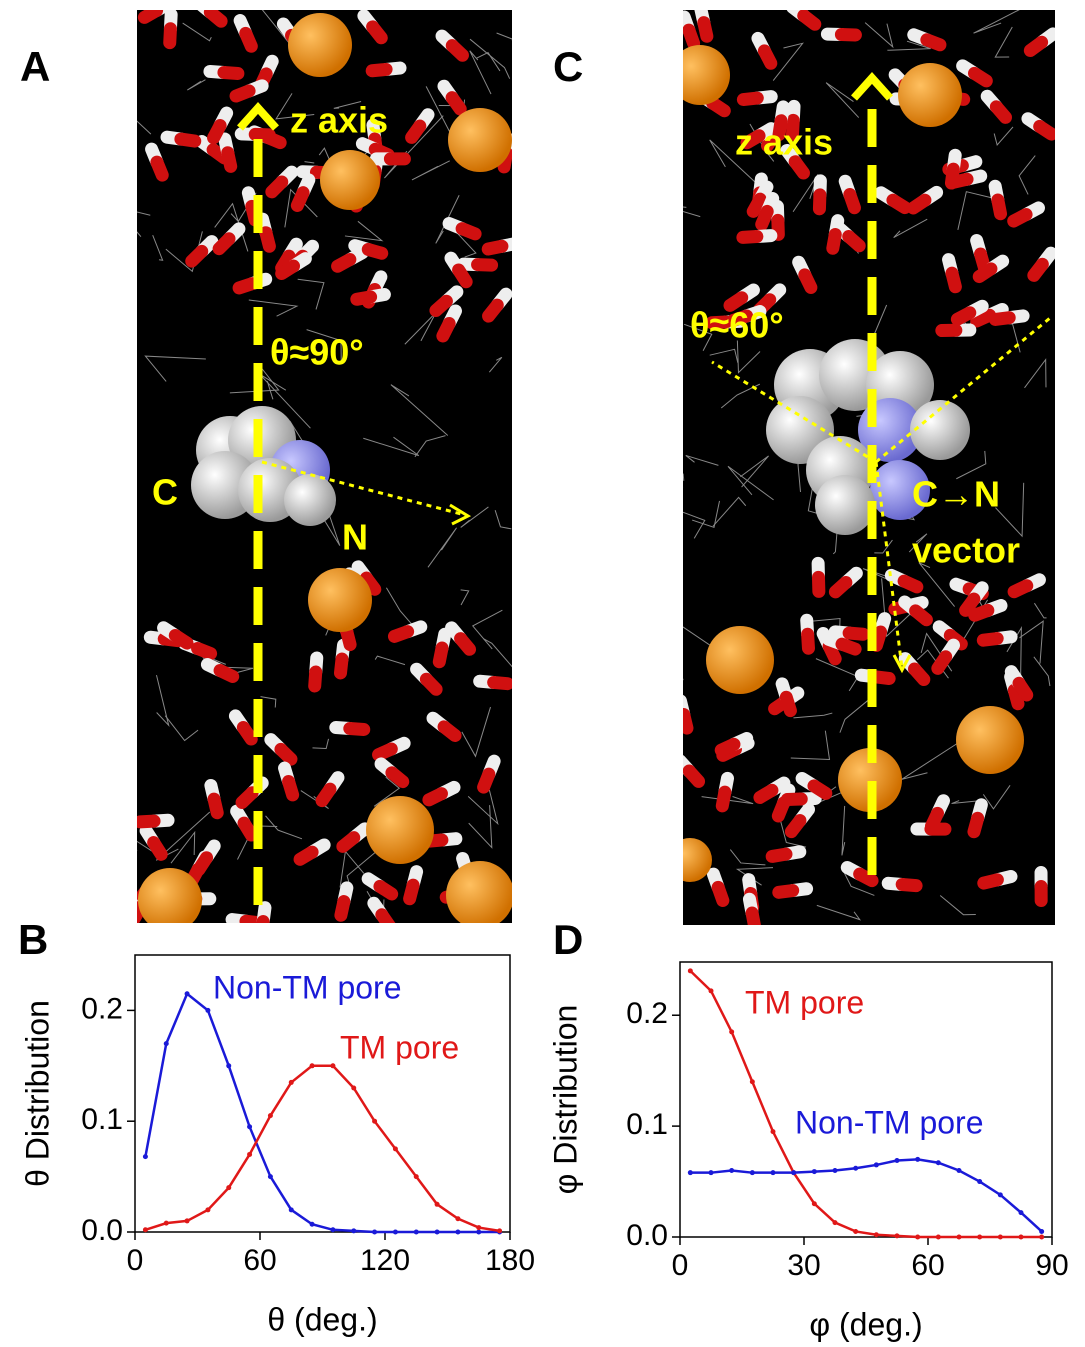  I want to click on vector-a, so click(363, 488).